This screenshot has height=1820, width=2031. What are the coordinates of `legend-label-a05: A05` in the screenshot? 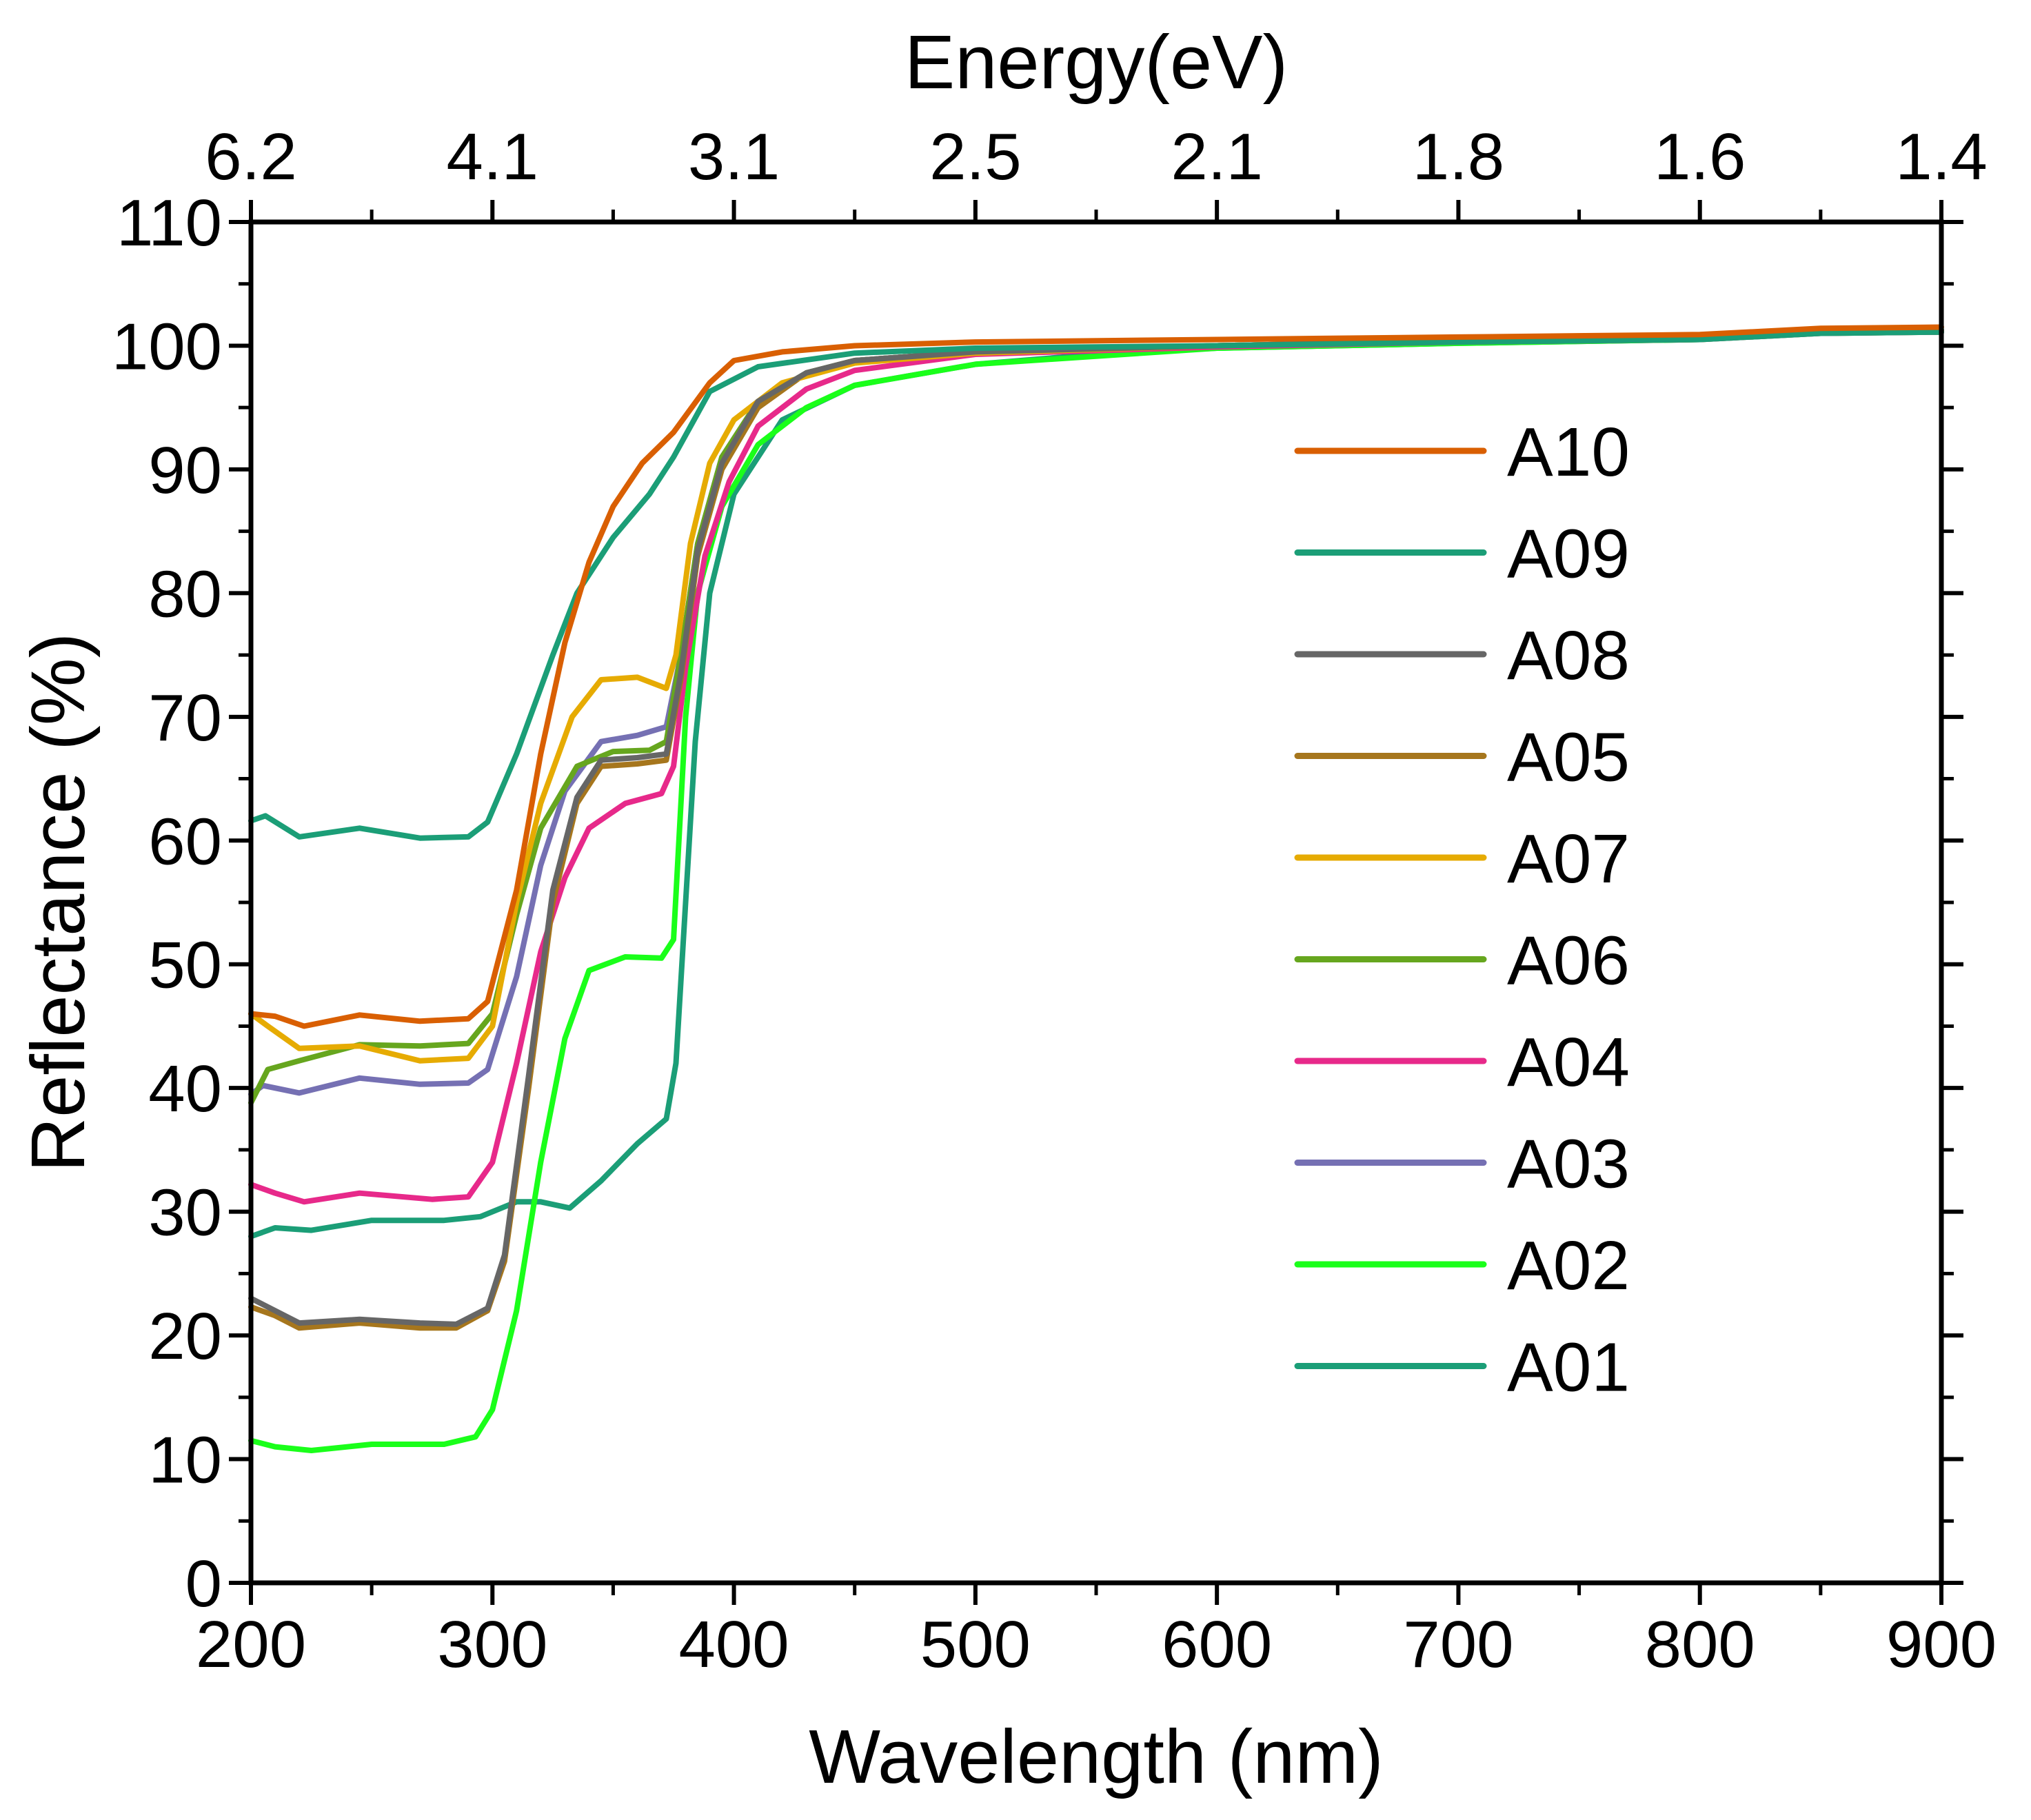 It's located at (1568, 757).